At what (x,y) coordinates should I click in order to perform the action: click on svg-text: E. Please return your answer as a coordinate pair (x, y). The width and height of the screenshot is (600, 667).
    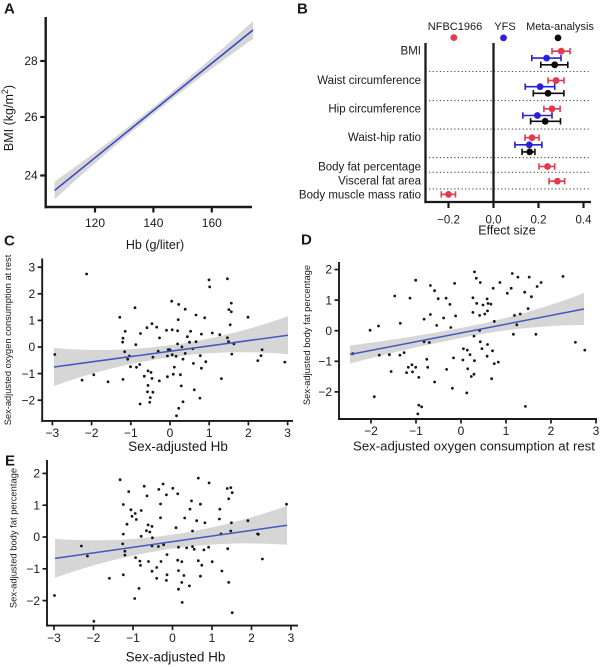
    Looking at the image, I should click on (10, 461).